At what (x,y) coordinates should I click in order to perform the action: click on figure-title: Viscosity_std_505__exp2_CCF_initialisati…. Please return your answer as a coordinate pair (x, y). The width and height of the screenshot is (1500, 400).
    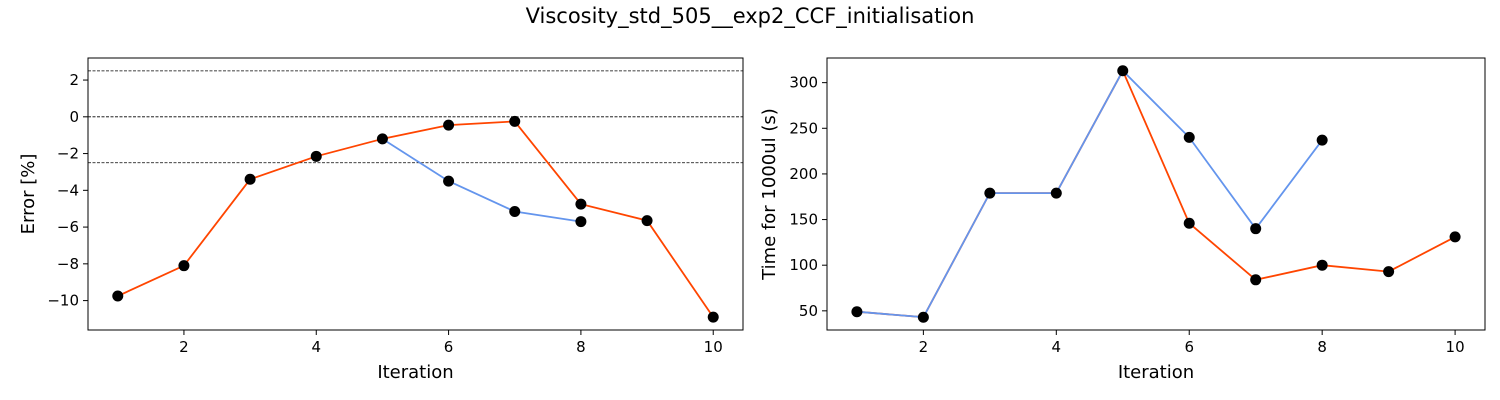
    Looking at the image, I should click on (750, 16).